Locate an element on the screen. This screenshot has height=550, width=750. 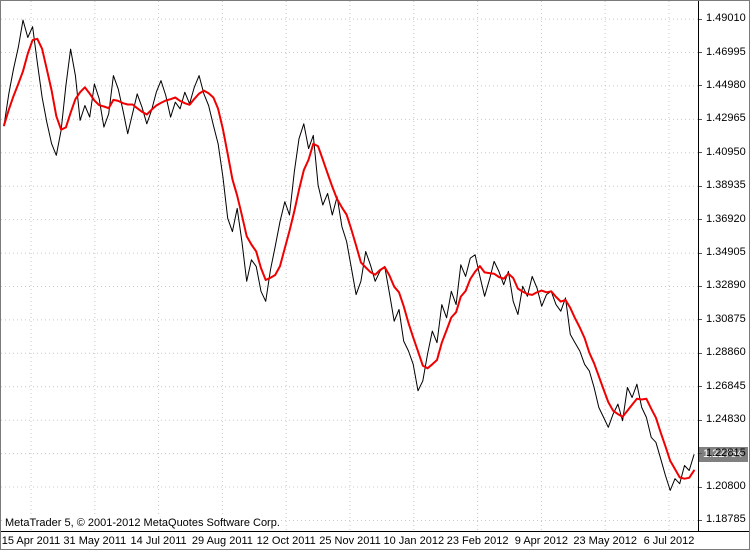
current-price-badge: 1.22754 is located at coordinates (723, 454).